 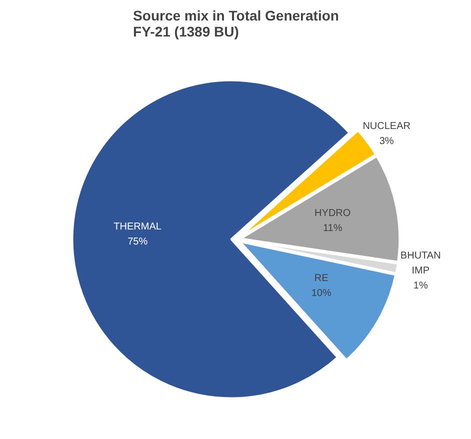 I want to click on slice-label: THERMAL, so click(x=138, y=227).